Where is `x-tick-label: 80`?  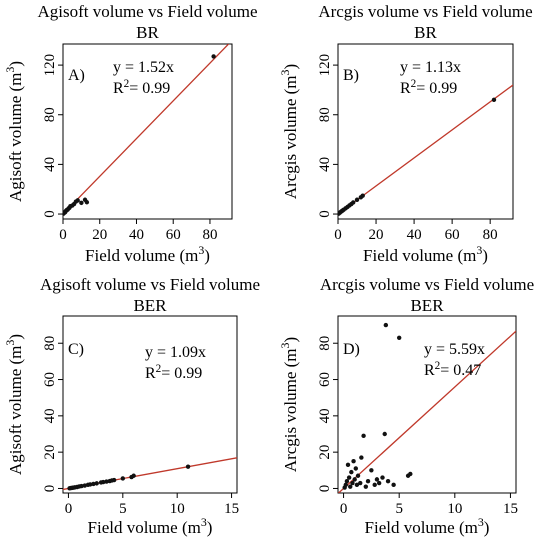
x-tick-label: 80 is located at coordinates (490, 235).